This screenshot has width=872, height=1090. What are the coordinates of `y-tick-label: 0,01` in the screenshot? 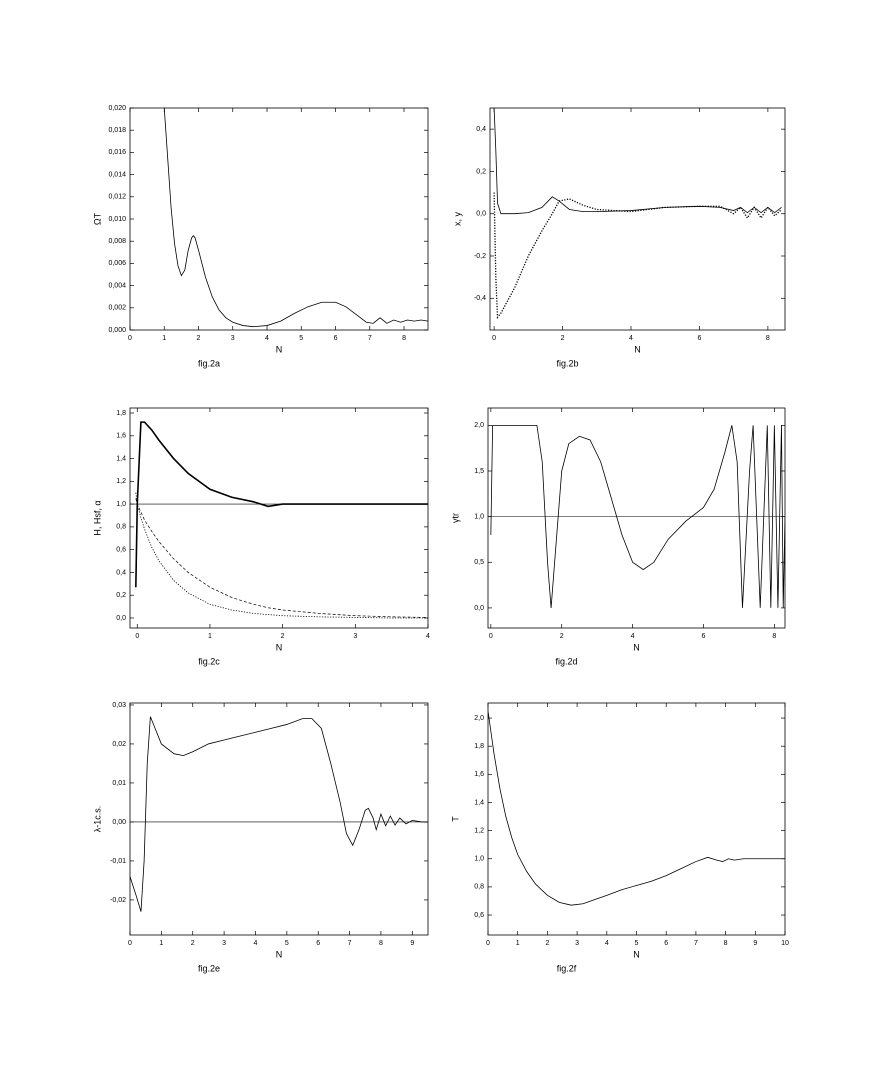 It's located at (119, 783).